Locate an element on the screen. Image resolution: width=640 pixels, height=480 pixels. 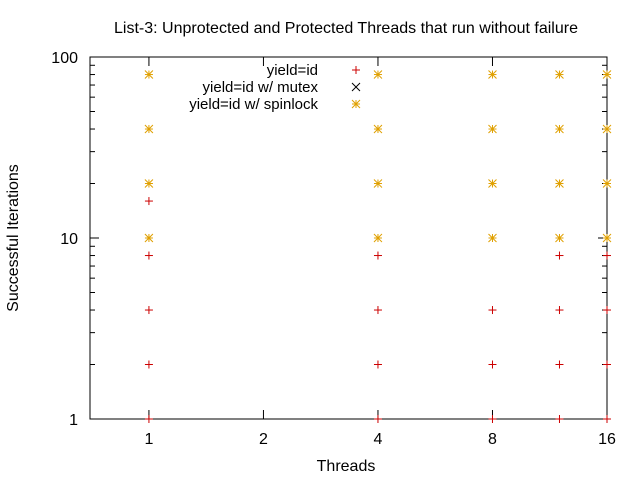
y-tick-label: 100 is located at coordinates (64, 58).